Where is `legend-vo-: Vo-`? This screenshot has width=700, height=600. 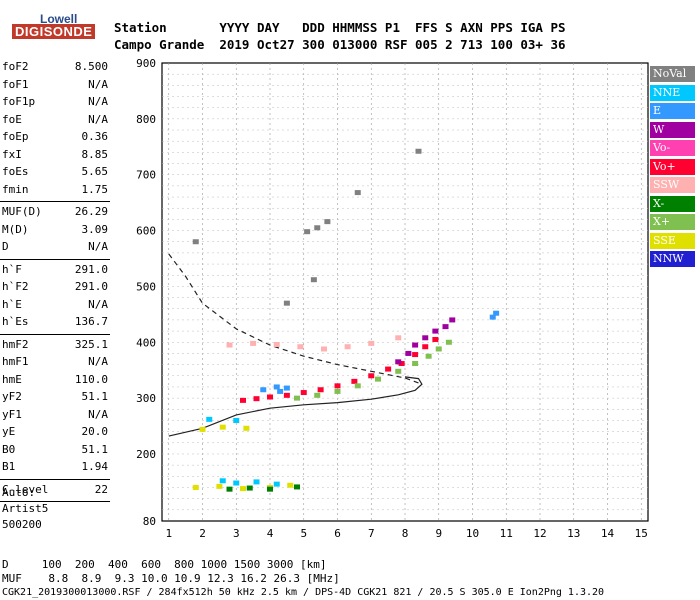
legend-vo-: Vo- is located at coordinates (672, 148).